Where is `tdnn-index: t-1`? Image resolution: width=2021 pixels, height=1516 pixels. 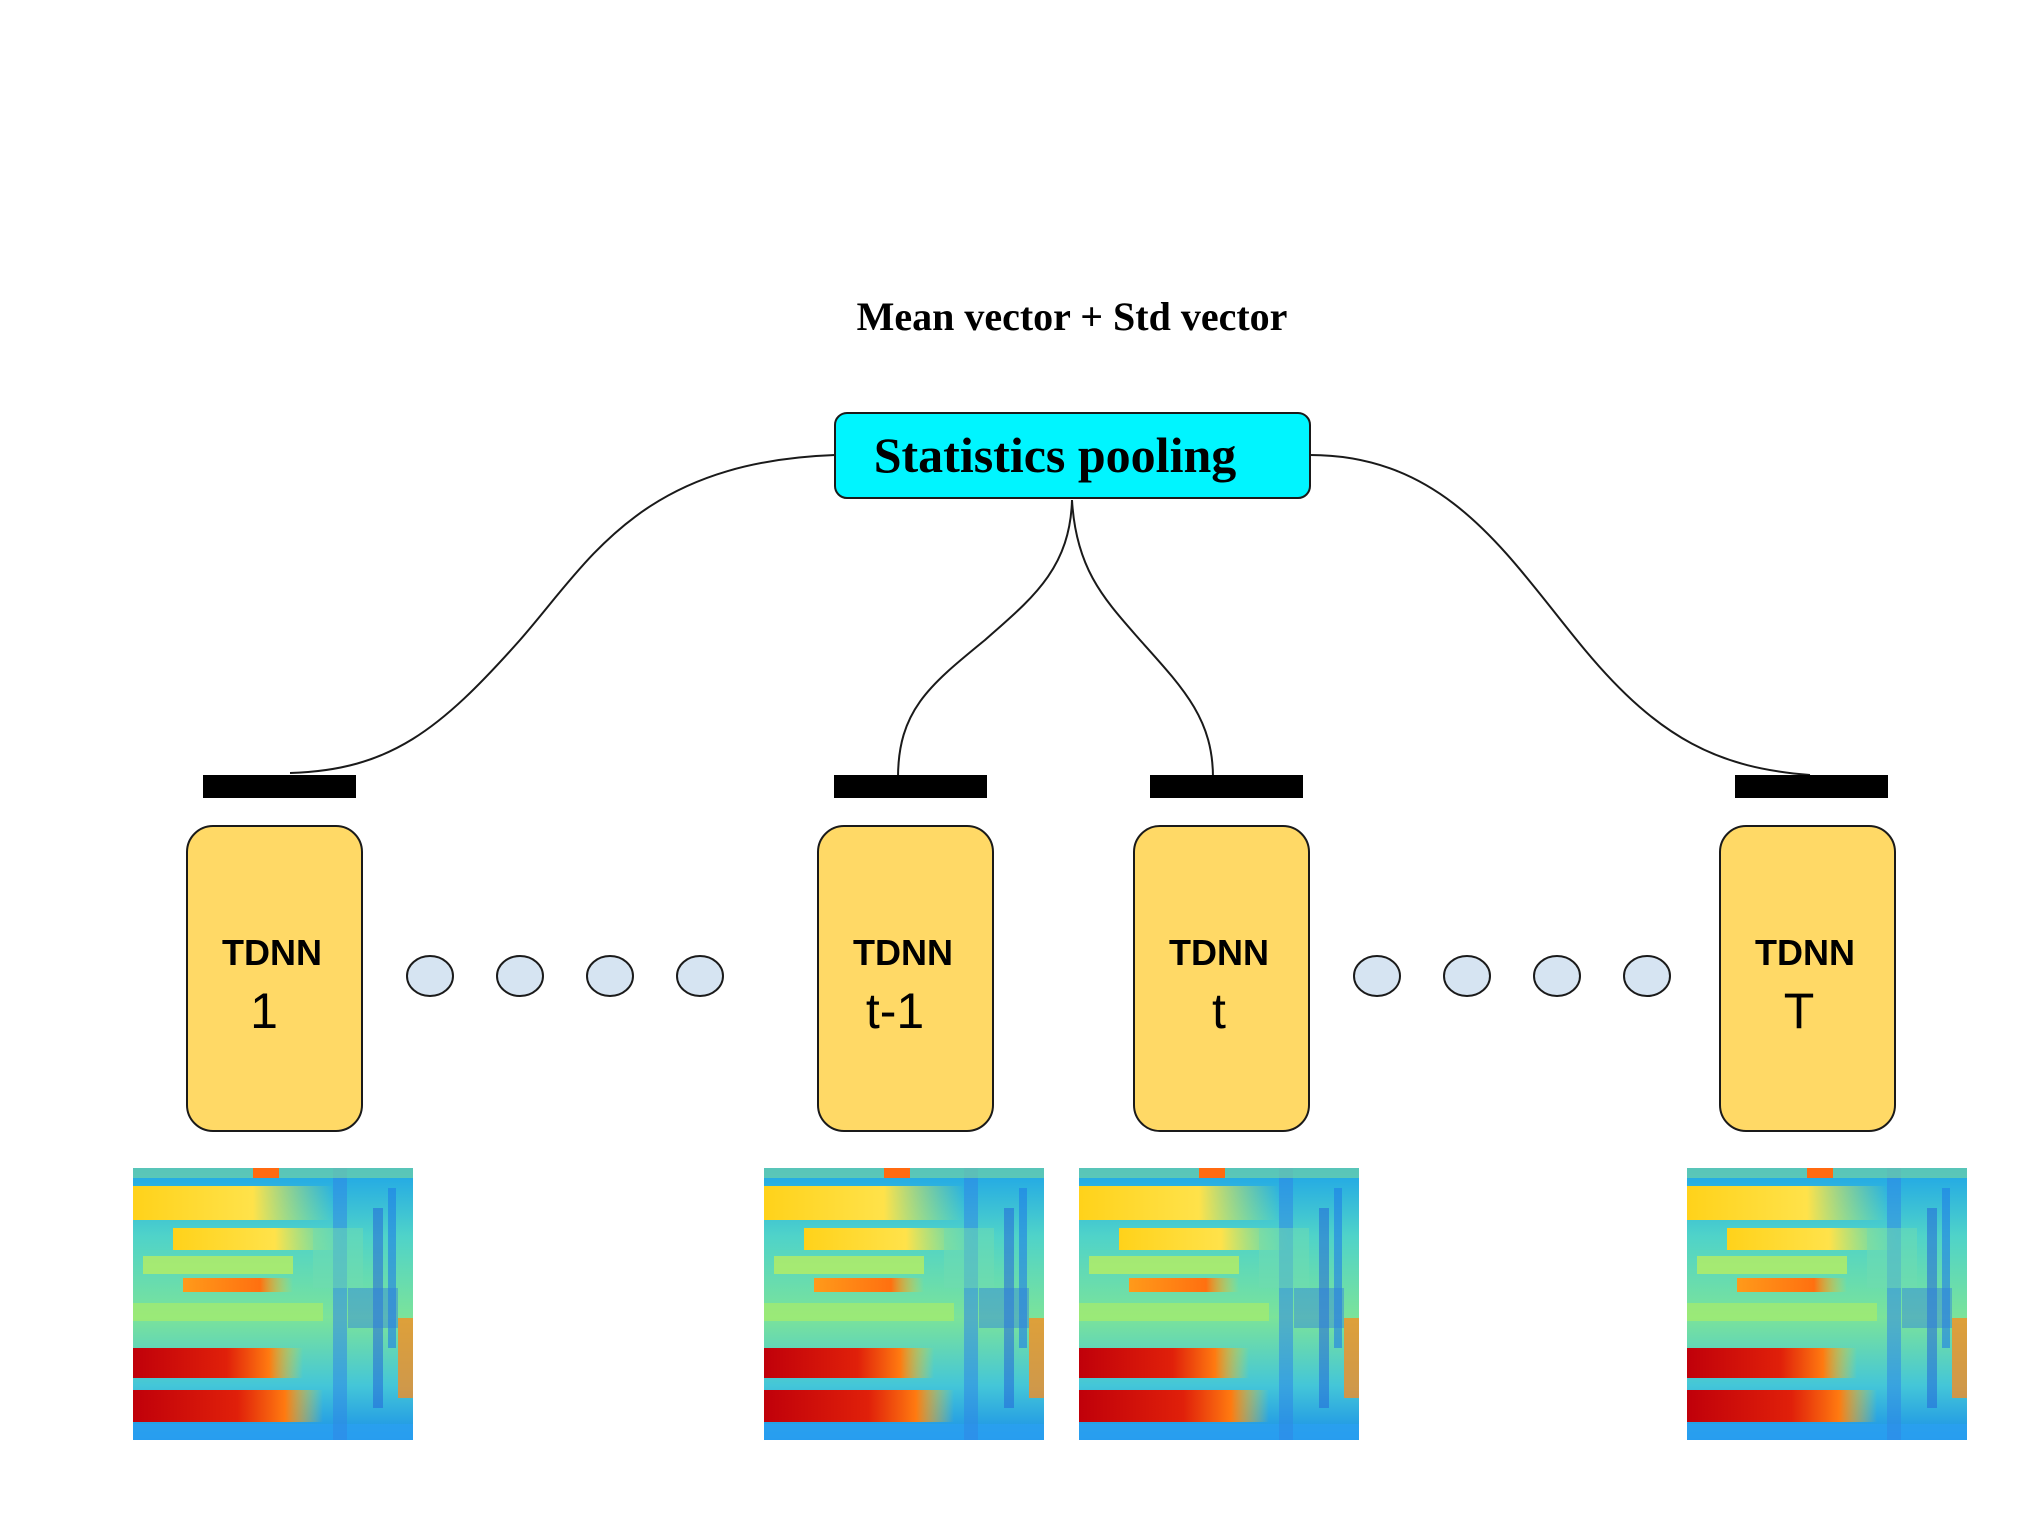 tdnn-index: t-1 is located at coordinates (895, 1011).